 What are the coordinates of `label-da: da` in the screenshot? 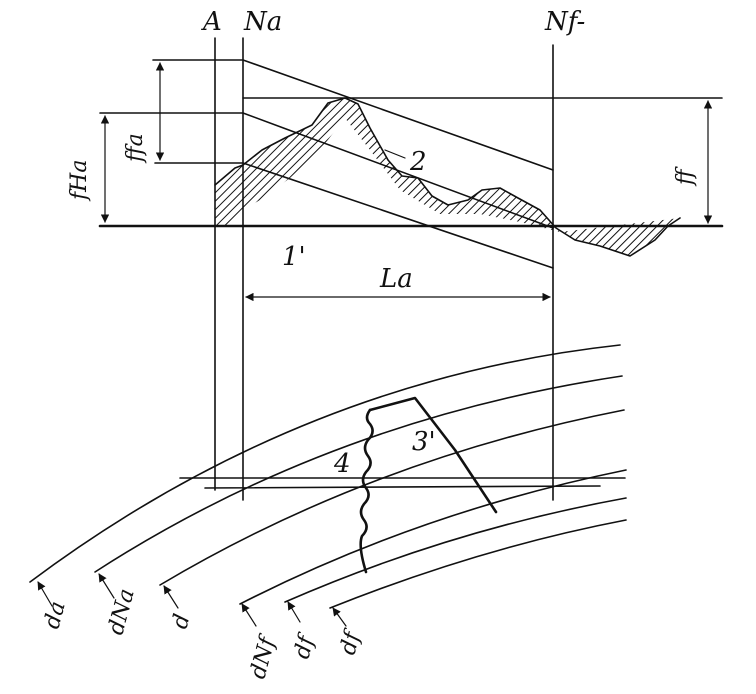 It's located at (55, 615).